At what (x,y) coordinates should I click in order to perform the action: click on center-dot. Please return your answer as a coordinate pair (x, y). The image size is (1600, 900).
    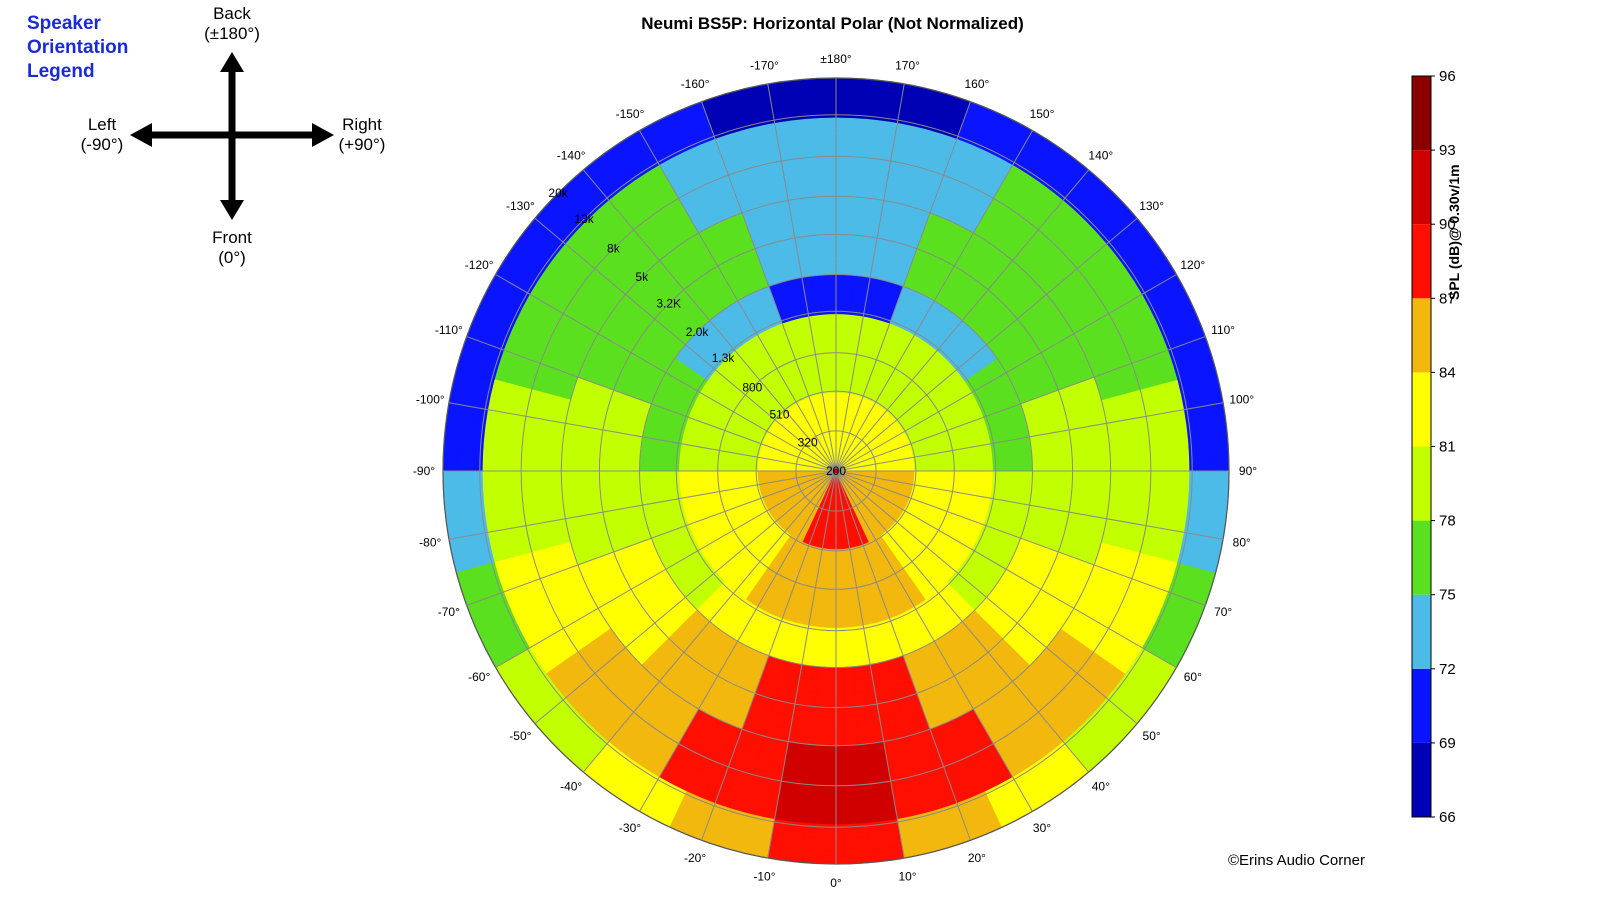
    Looking at the image, I should click on (836, 471).